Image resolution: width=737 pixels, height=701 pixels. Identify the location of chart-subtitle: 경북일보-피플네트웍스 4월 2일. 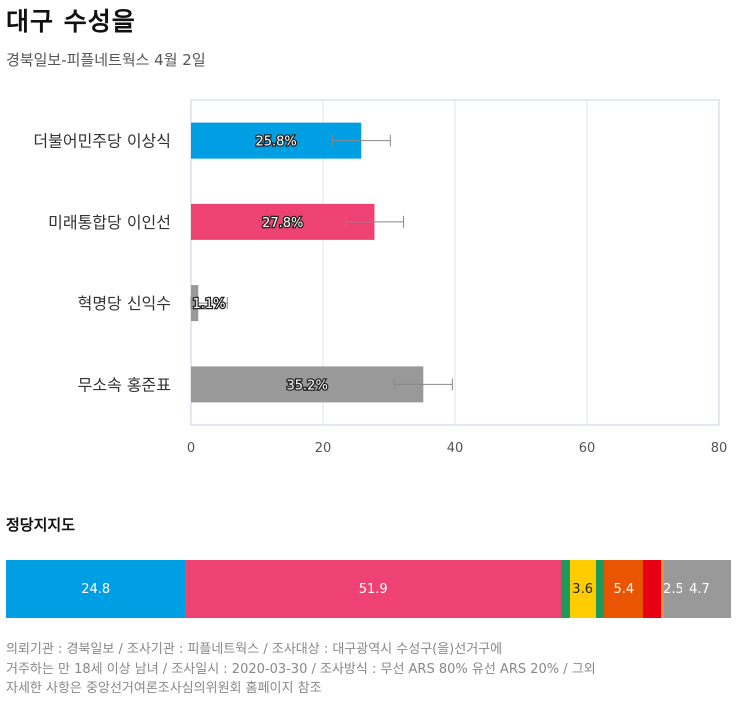
(106, 60).